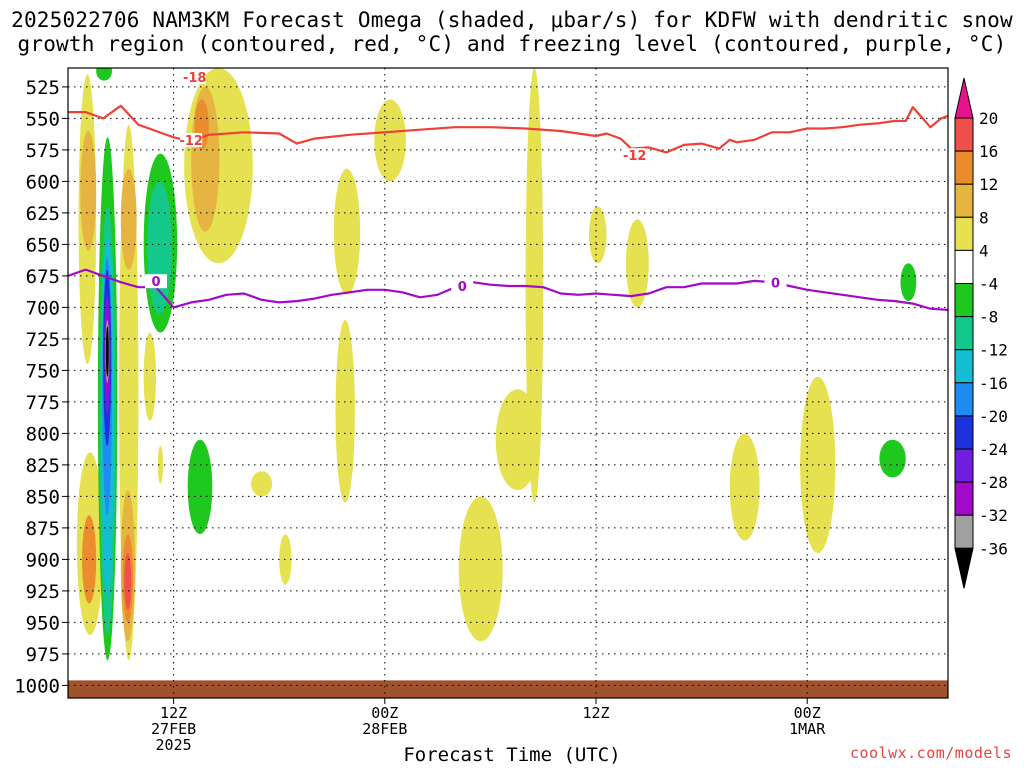 The image size is (1024, 768). I want to click on y-tick-label-825: 825, so click(43, 466).